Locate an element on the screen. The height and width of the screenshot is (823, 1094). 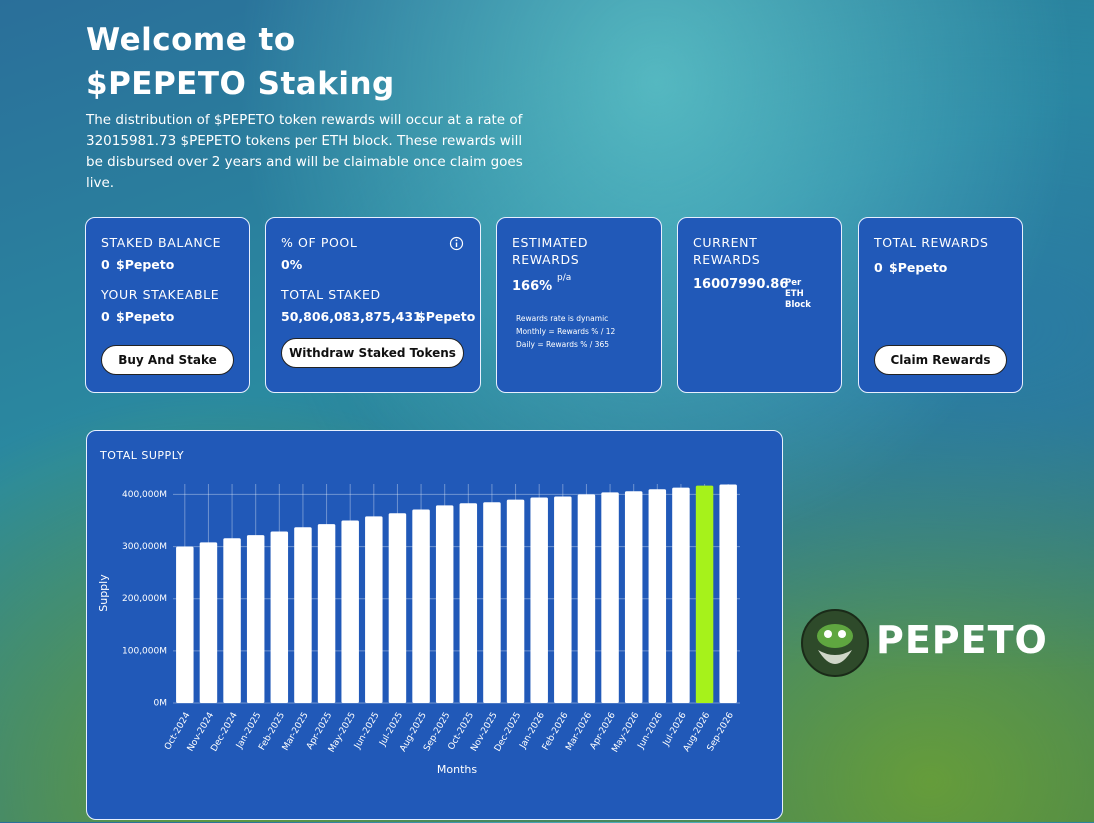
brand-name: PEPETO is located at coordinates (962, 640).